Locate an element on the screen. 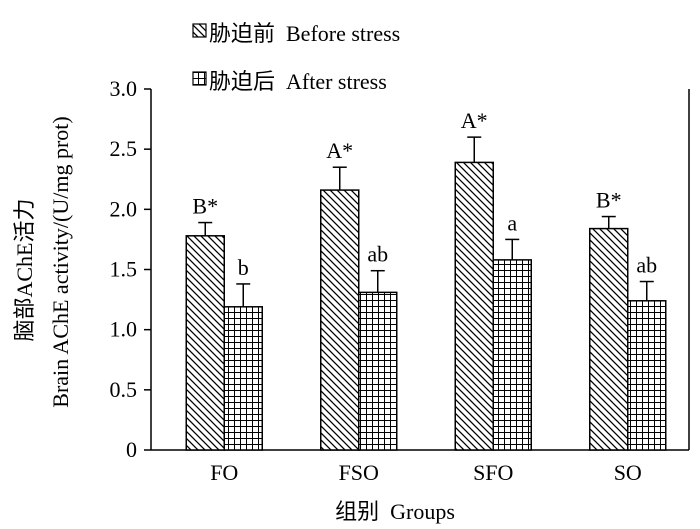  y-tick-label: 0 is located at coordinates (131, 449).